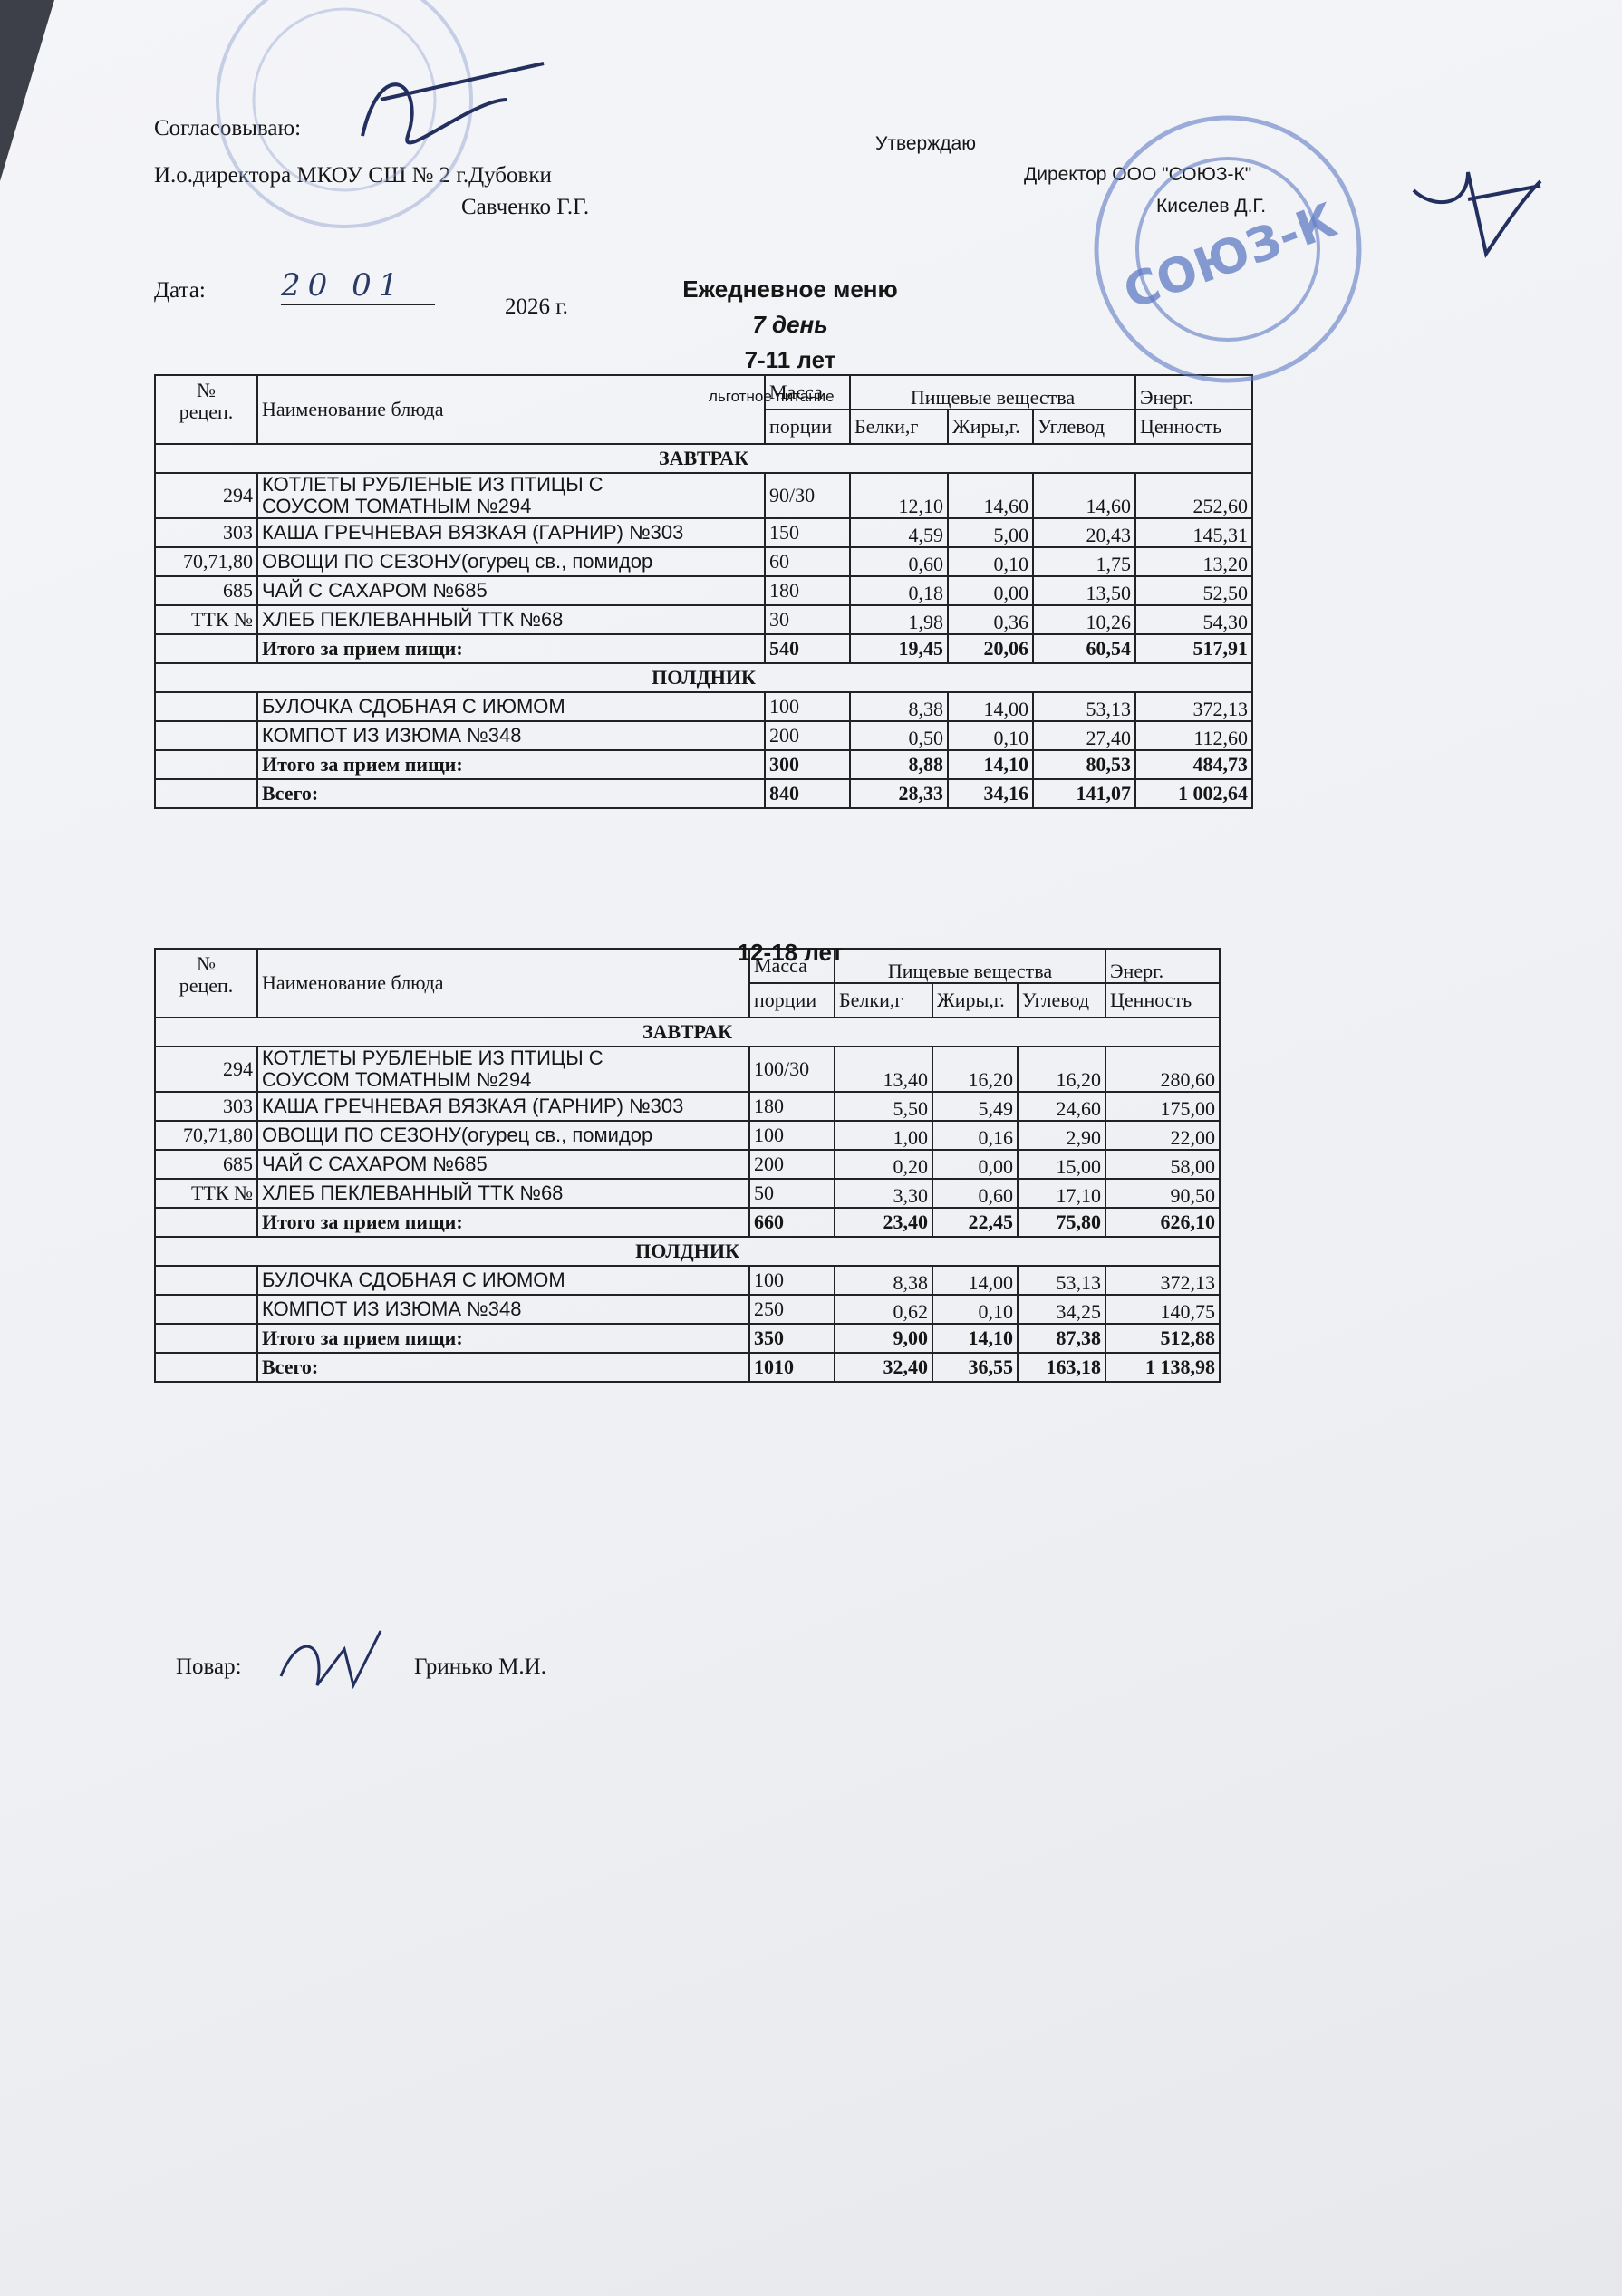 The width and height of the screenshot is (1622, 2296). Describe the element at coordinates (1194, 794) in the screenshot. I see `total-value: 1 002,64` at that location.